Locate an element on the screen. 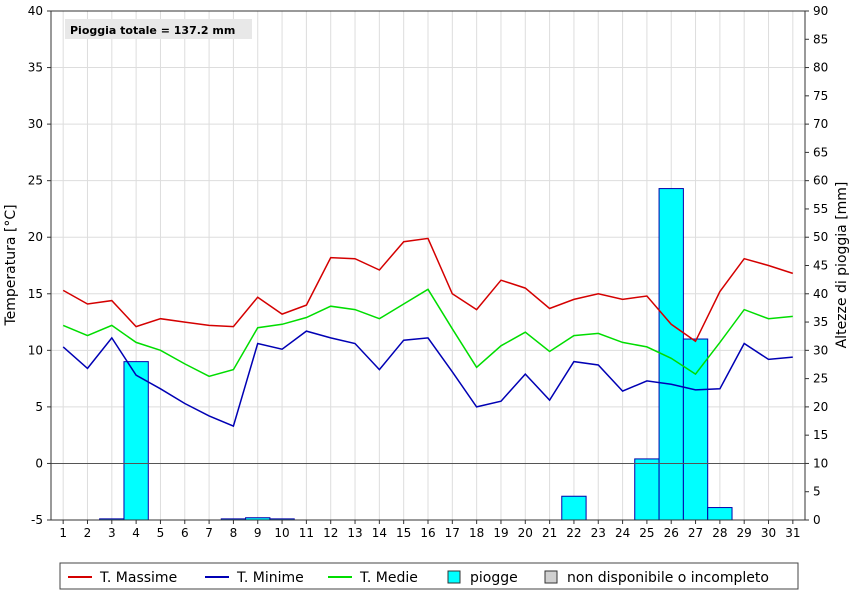  x-tick-label: 16 is located at coordinates (427, 533).